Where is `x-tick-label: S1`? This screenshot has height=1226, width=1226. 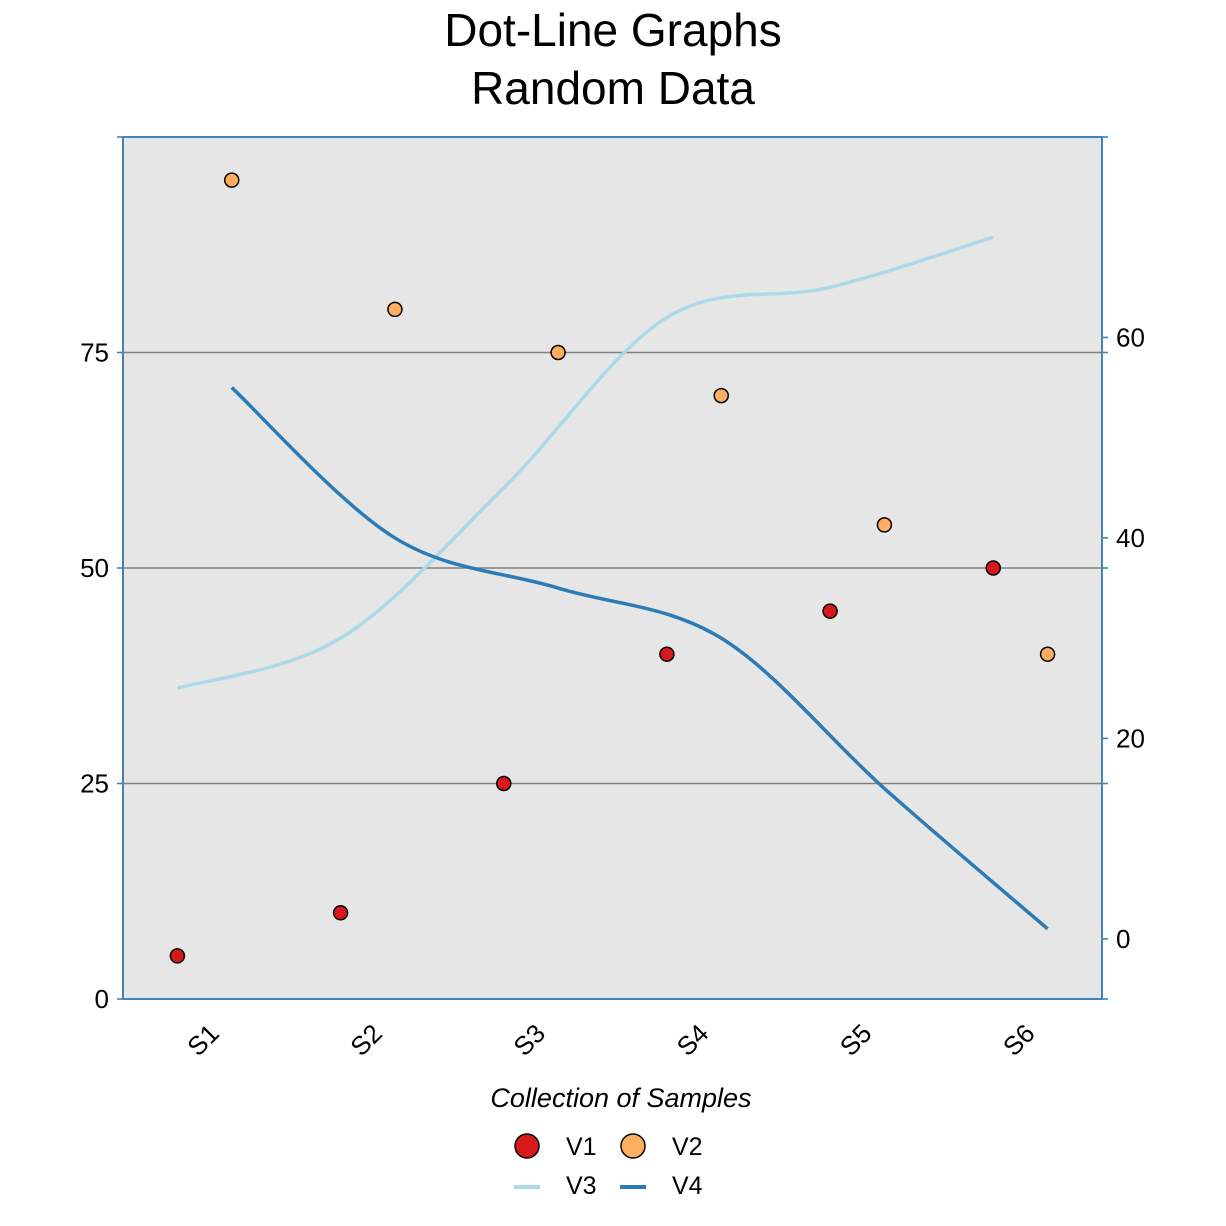 x-tick-label: S1 is located at coordinates (203, 1040).